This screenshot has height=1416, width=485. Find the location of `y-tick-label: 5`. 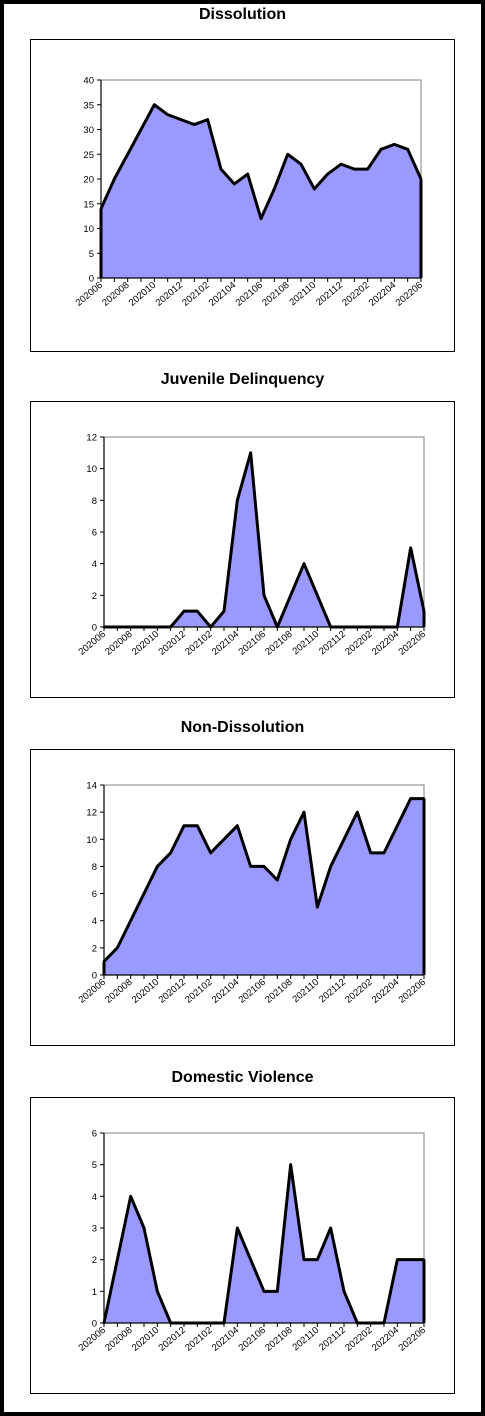

y-tick-label: 5 is located at coordinates (91, 254).